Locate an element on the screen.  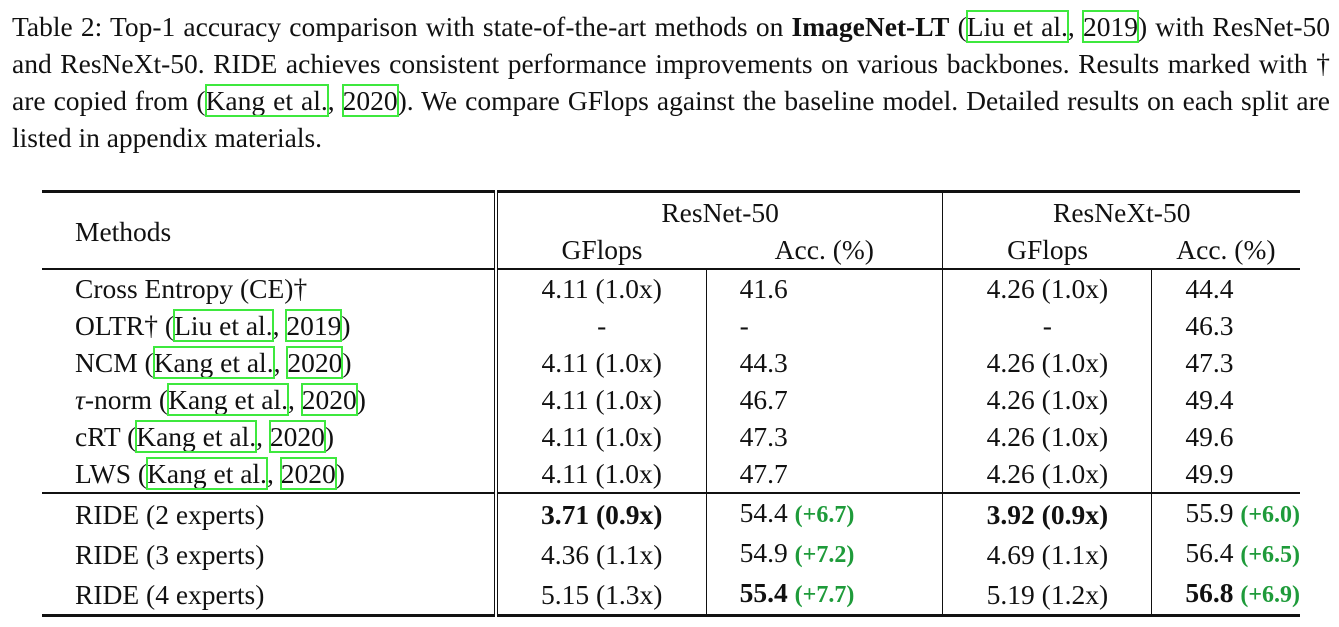
acc-gain-resnext: (+6.0) is located at coordinates (1270, 515).